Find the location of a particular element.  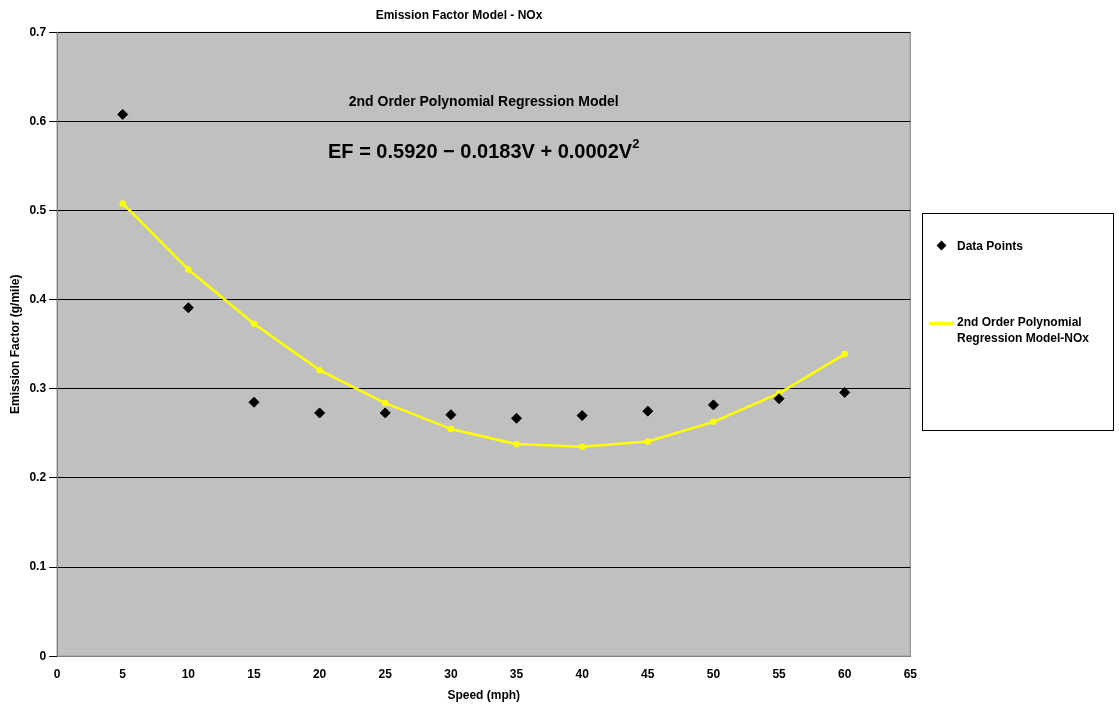

x-tick-label: 10 is located at coordinates (188, 673).